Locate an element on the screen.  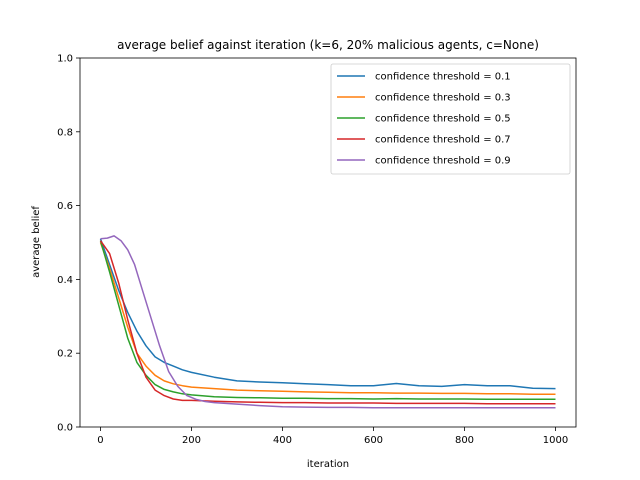
x-tick-label: 400 is located at coordinates (282, 440).